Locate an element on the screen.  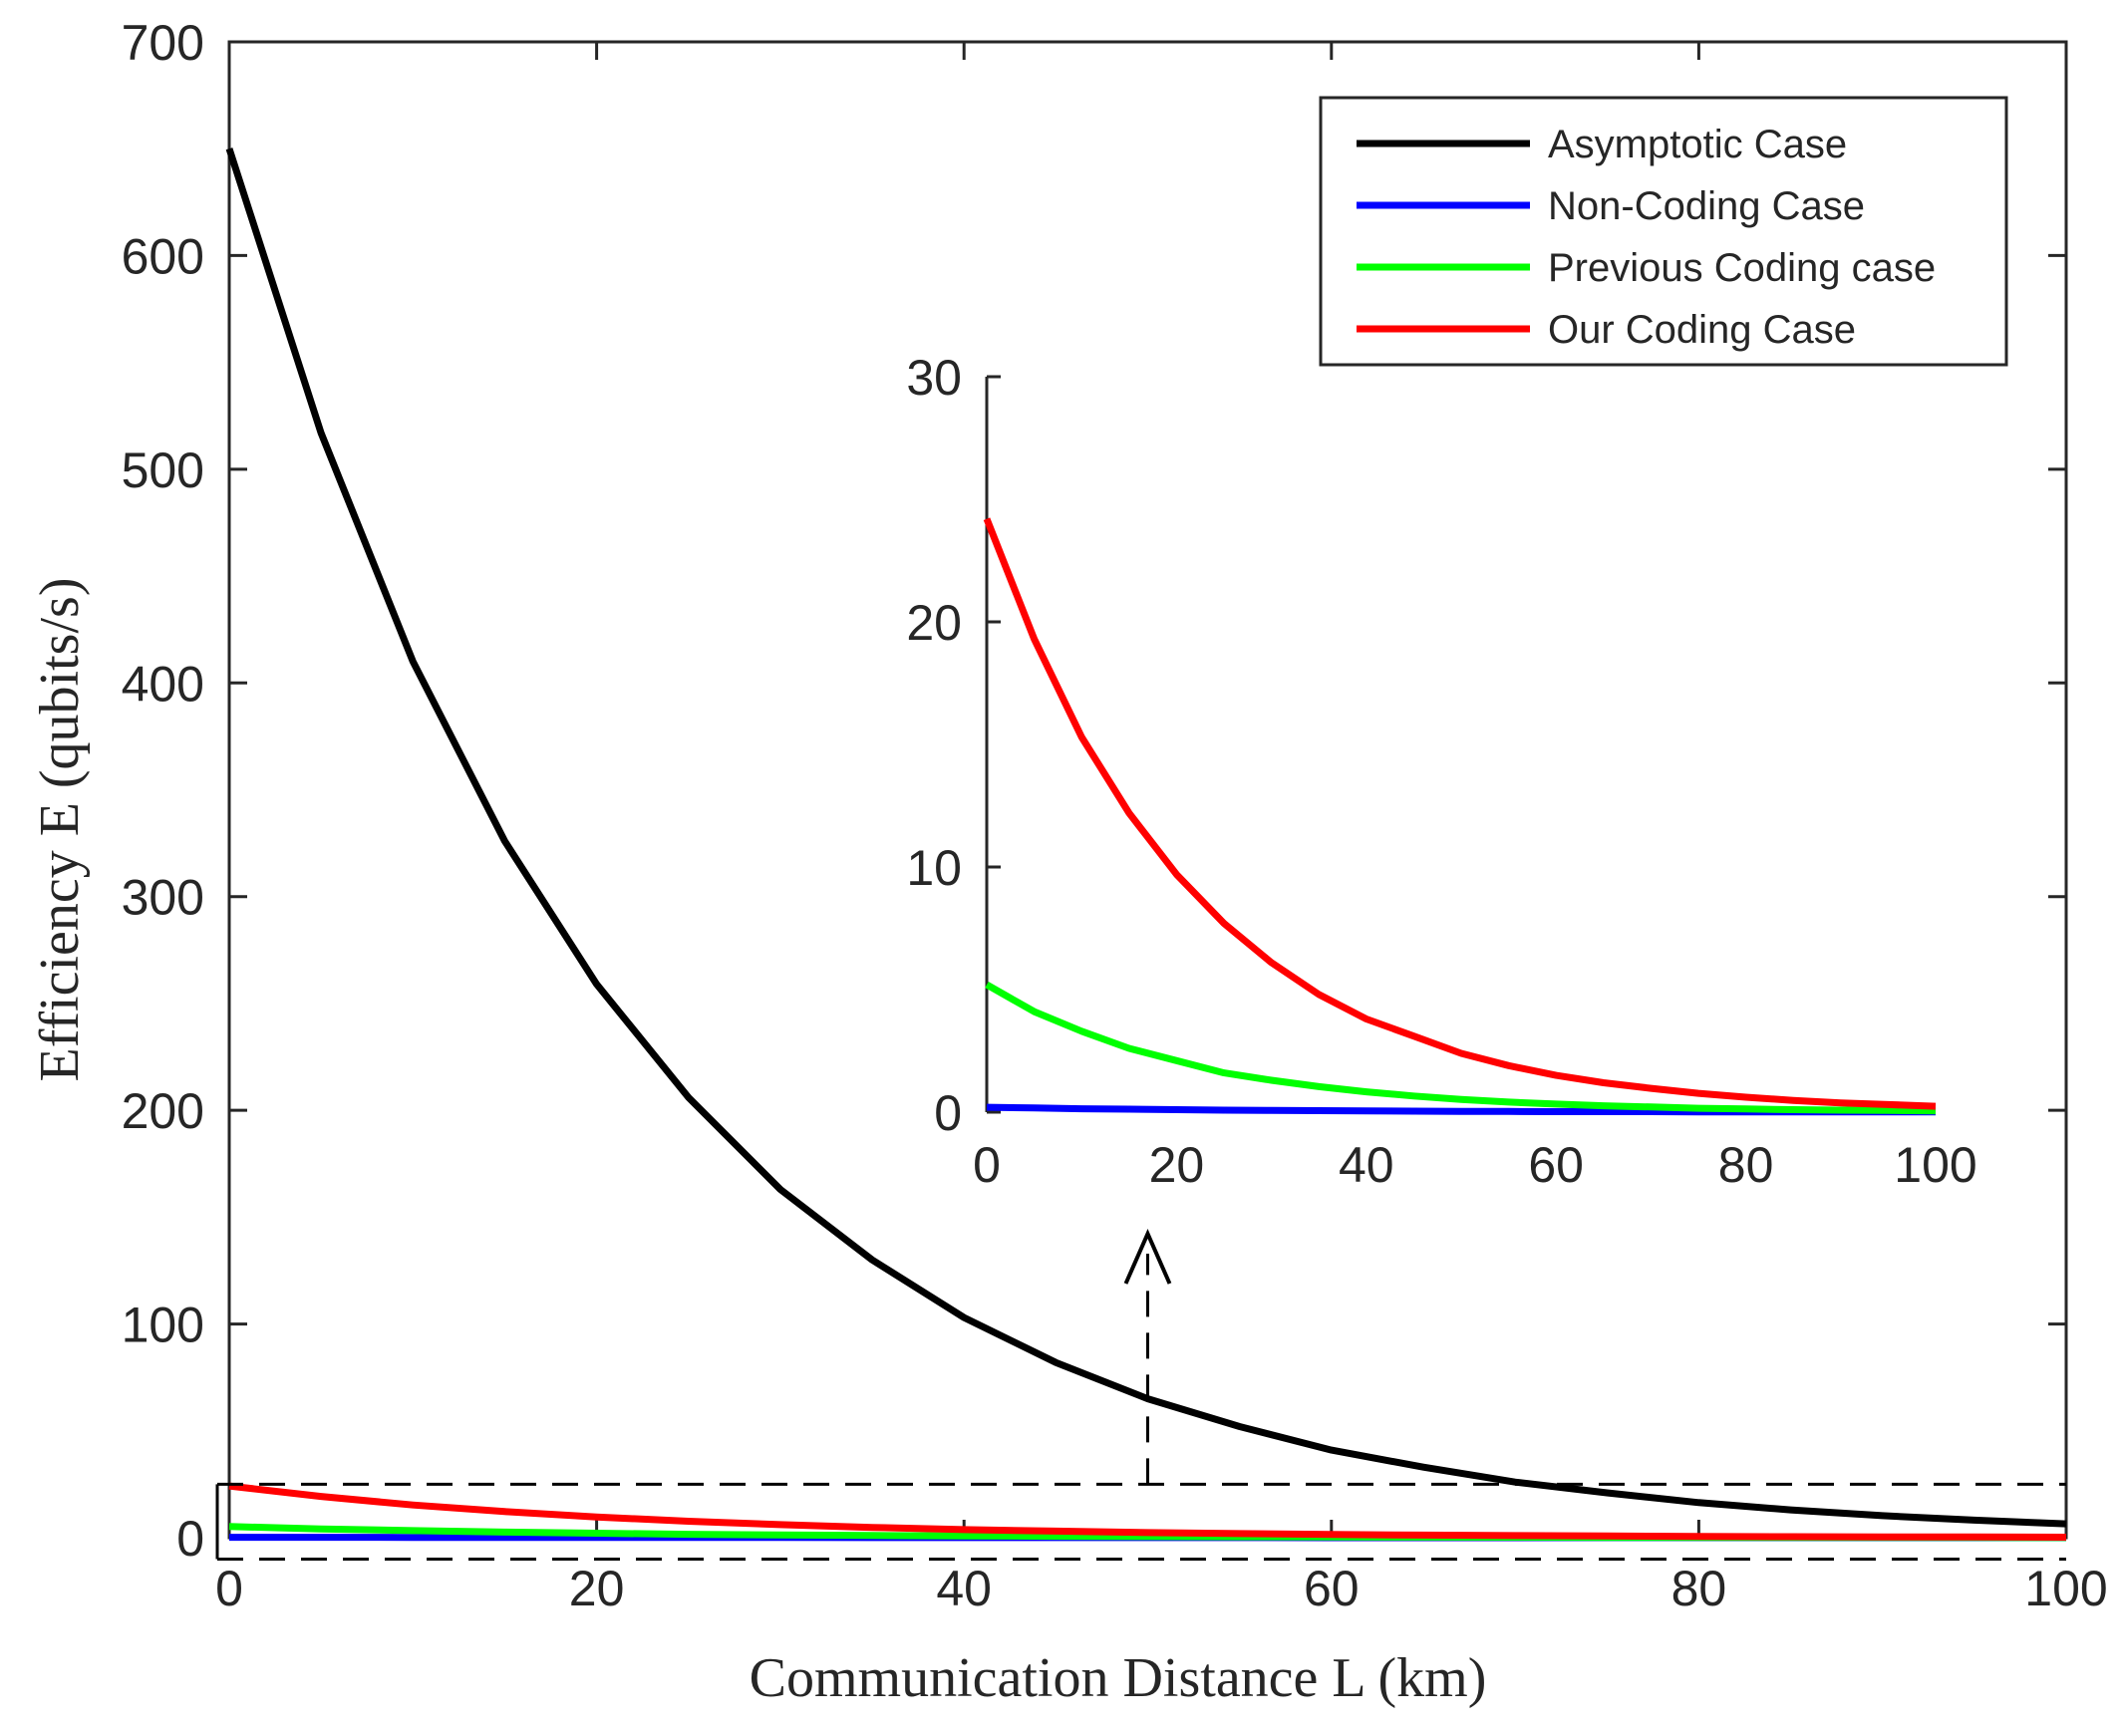
inset-y-tick-label: 30 is located at coordinates (934, 378).